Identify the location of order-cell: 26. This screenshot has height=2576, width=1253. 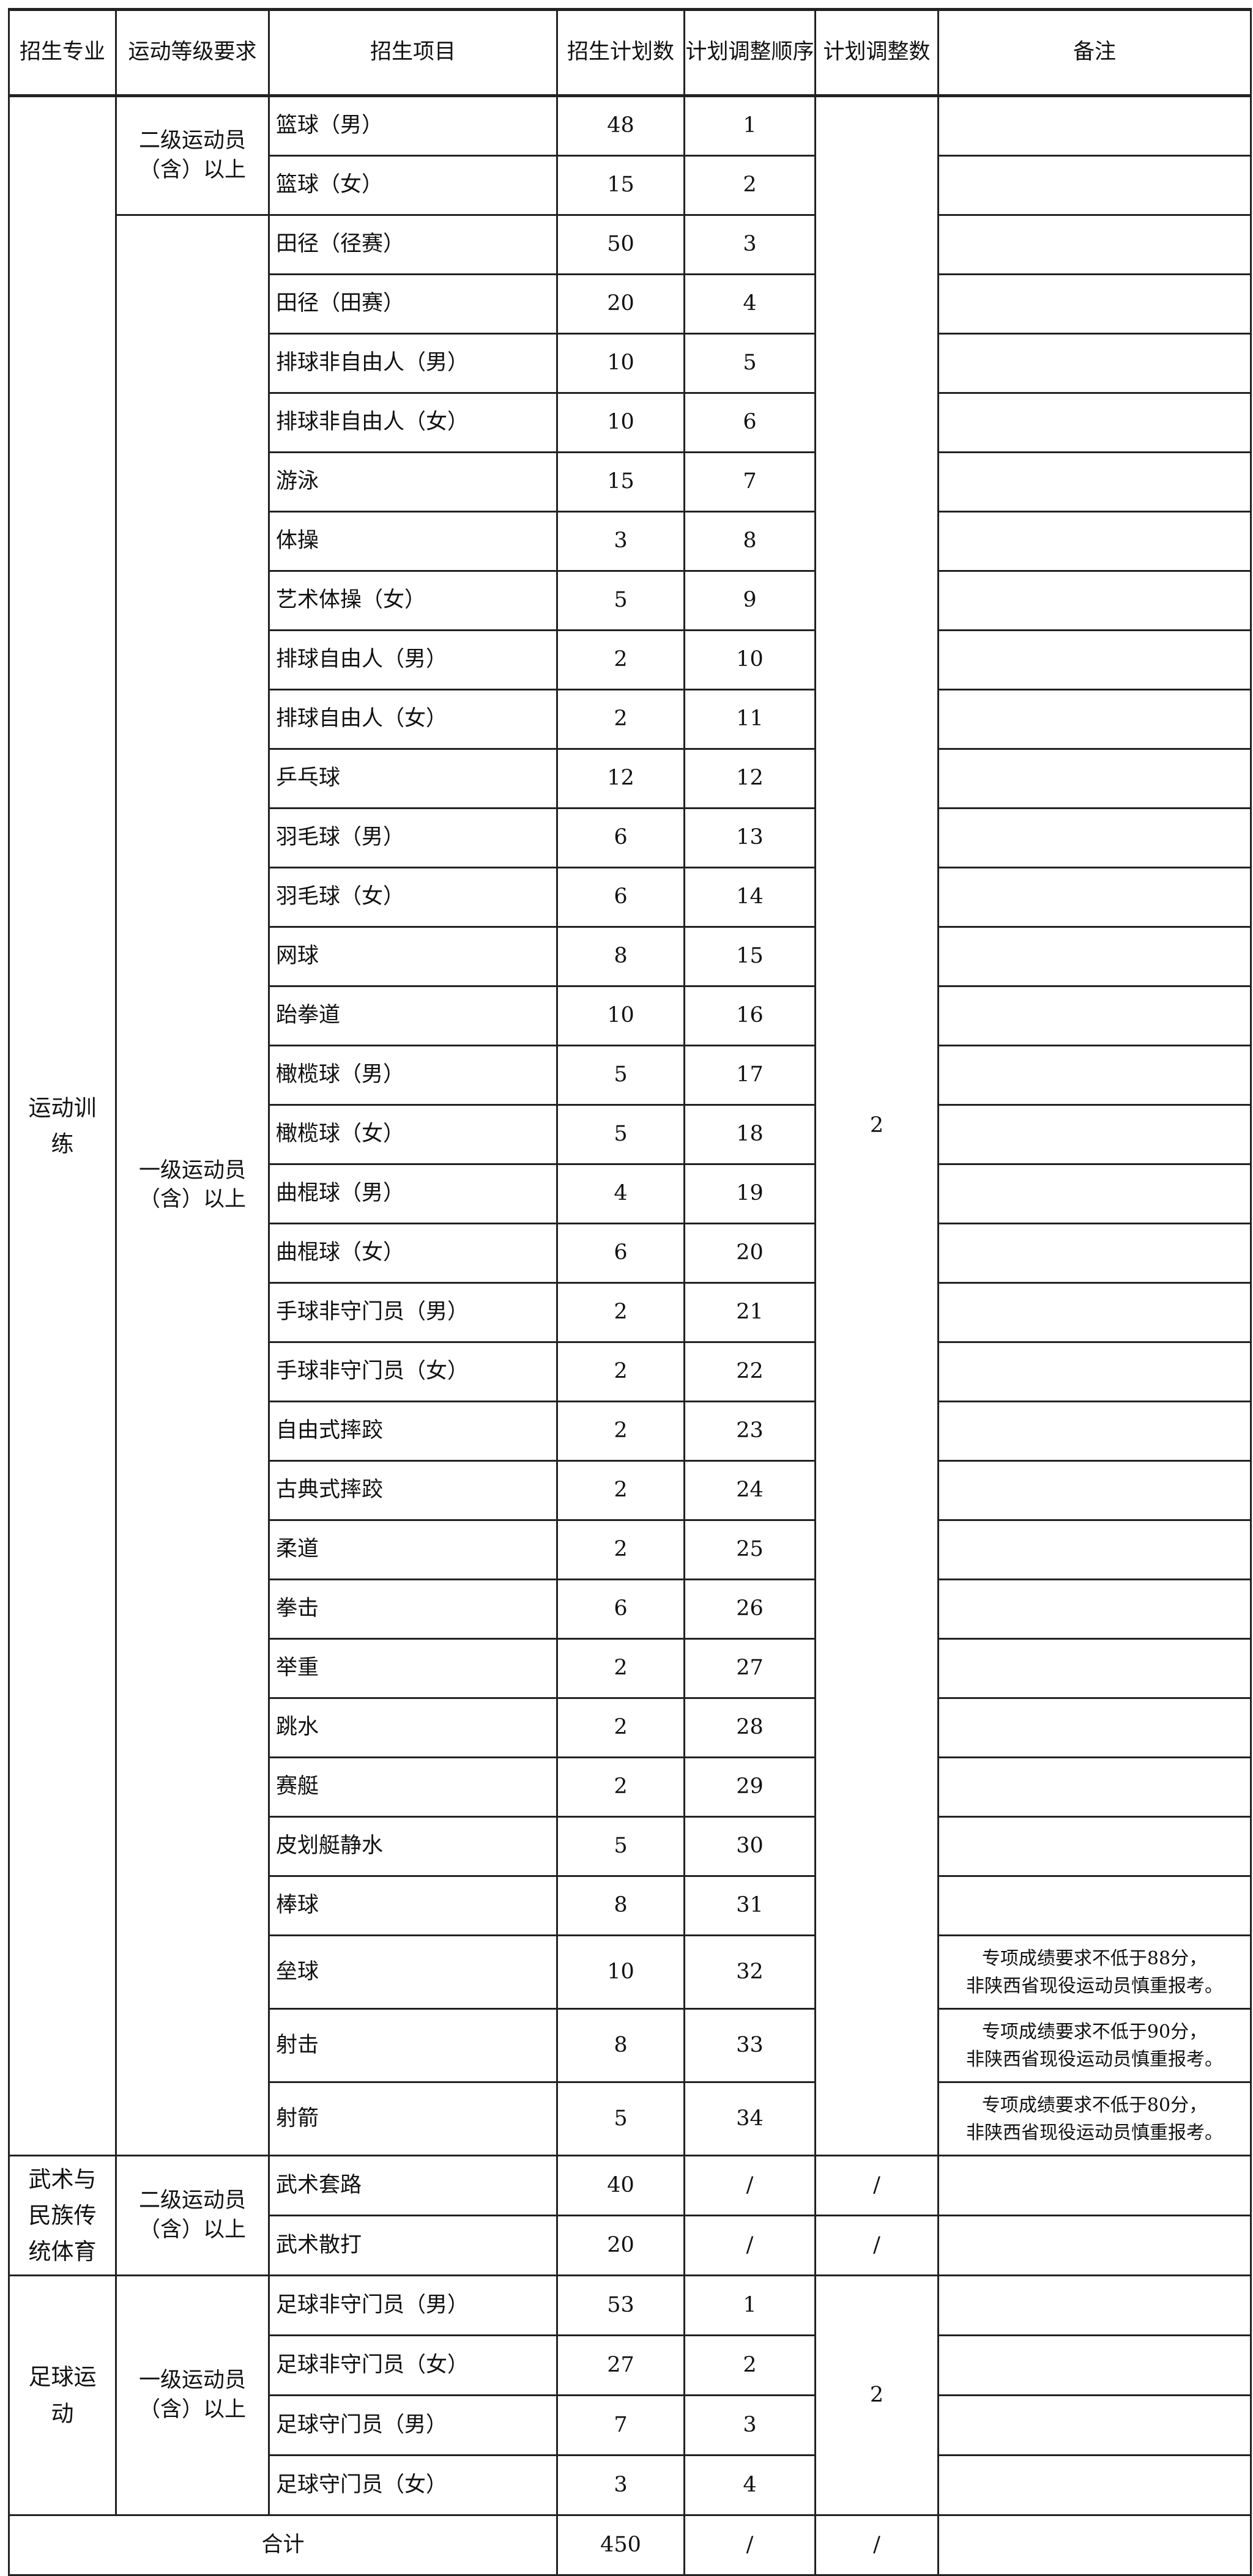
(749, 1609).